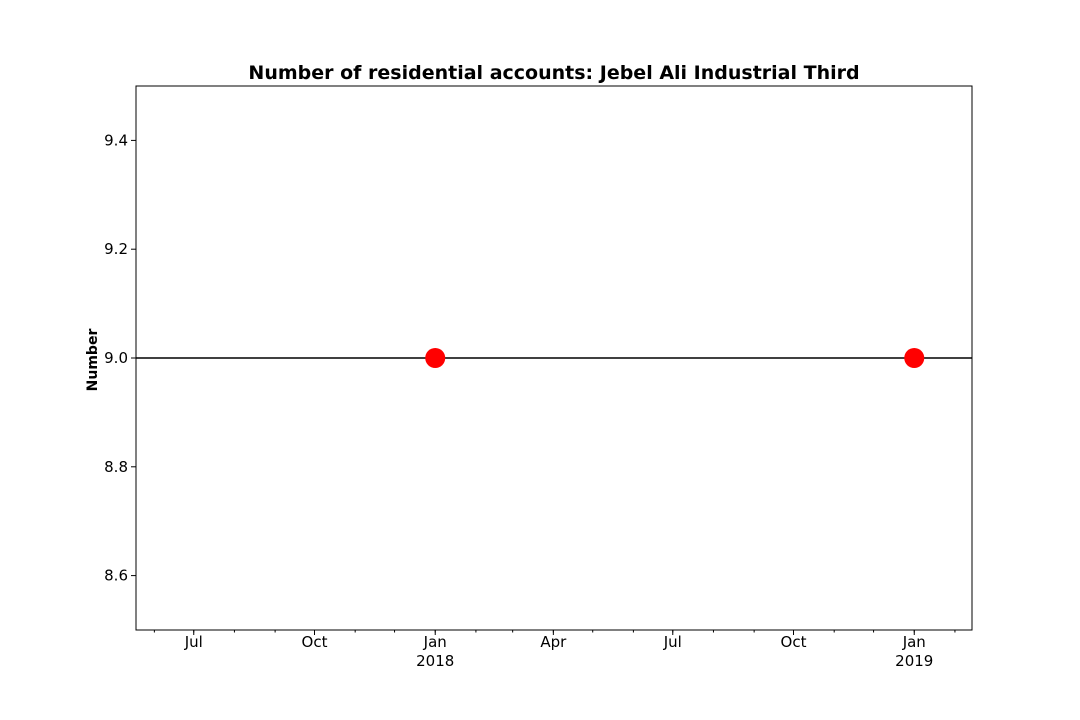 The height and width of the screenshot is (720, 1080). What do you see at coordinates (116, 358) in the screenshot?
I see `y-tick-label: 9.0` at bounding box center [116, 358].